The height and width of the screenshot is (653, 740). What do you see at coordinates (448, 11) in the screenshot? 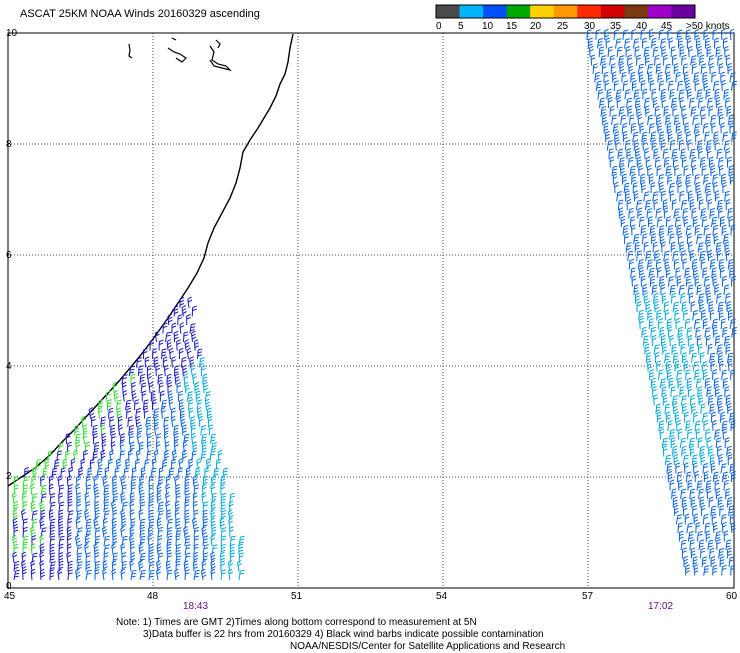
I see `legend-swatch` at bounding box center [448, 11].